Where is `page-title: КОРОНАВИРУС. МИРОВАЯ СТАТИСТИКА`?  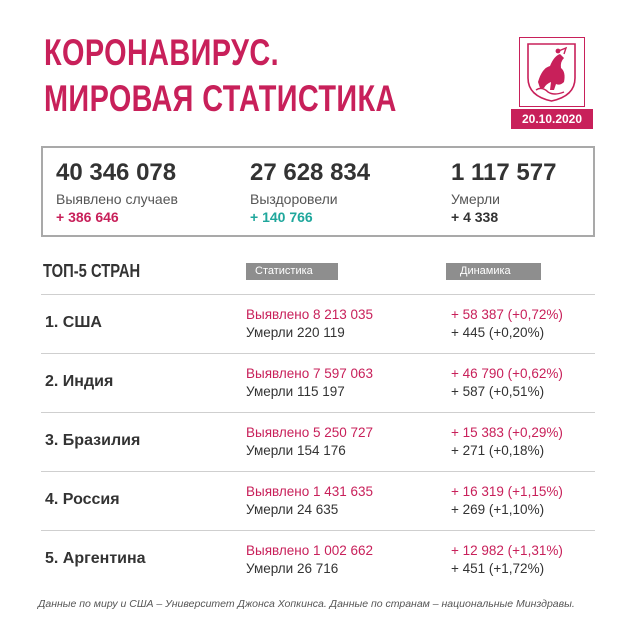 page-title: КОРОНАВИРУС. МИРОВАЯ СТАТИСТИКА is located at coordinates (220, 76).